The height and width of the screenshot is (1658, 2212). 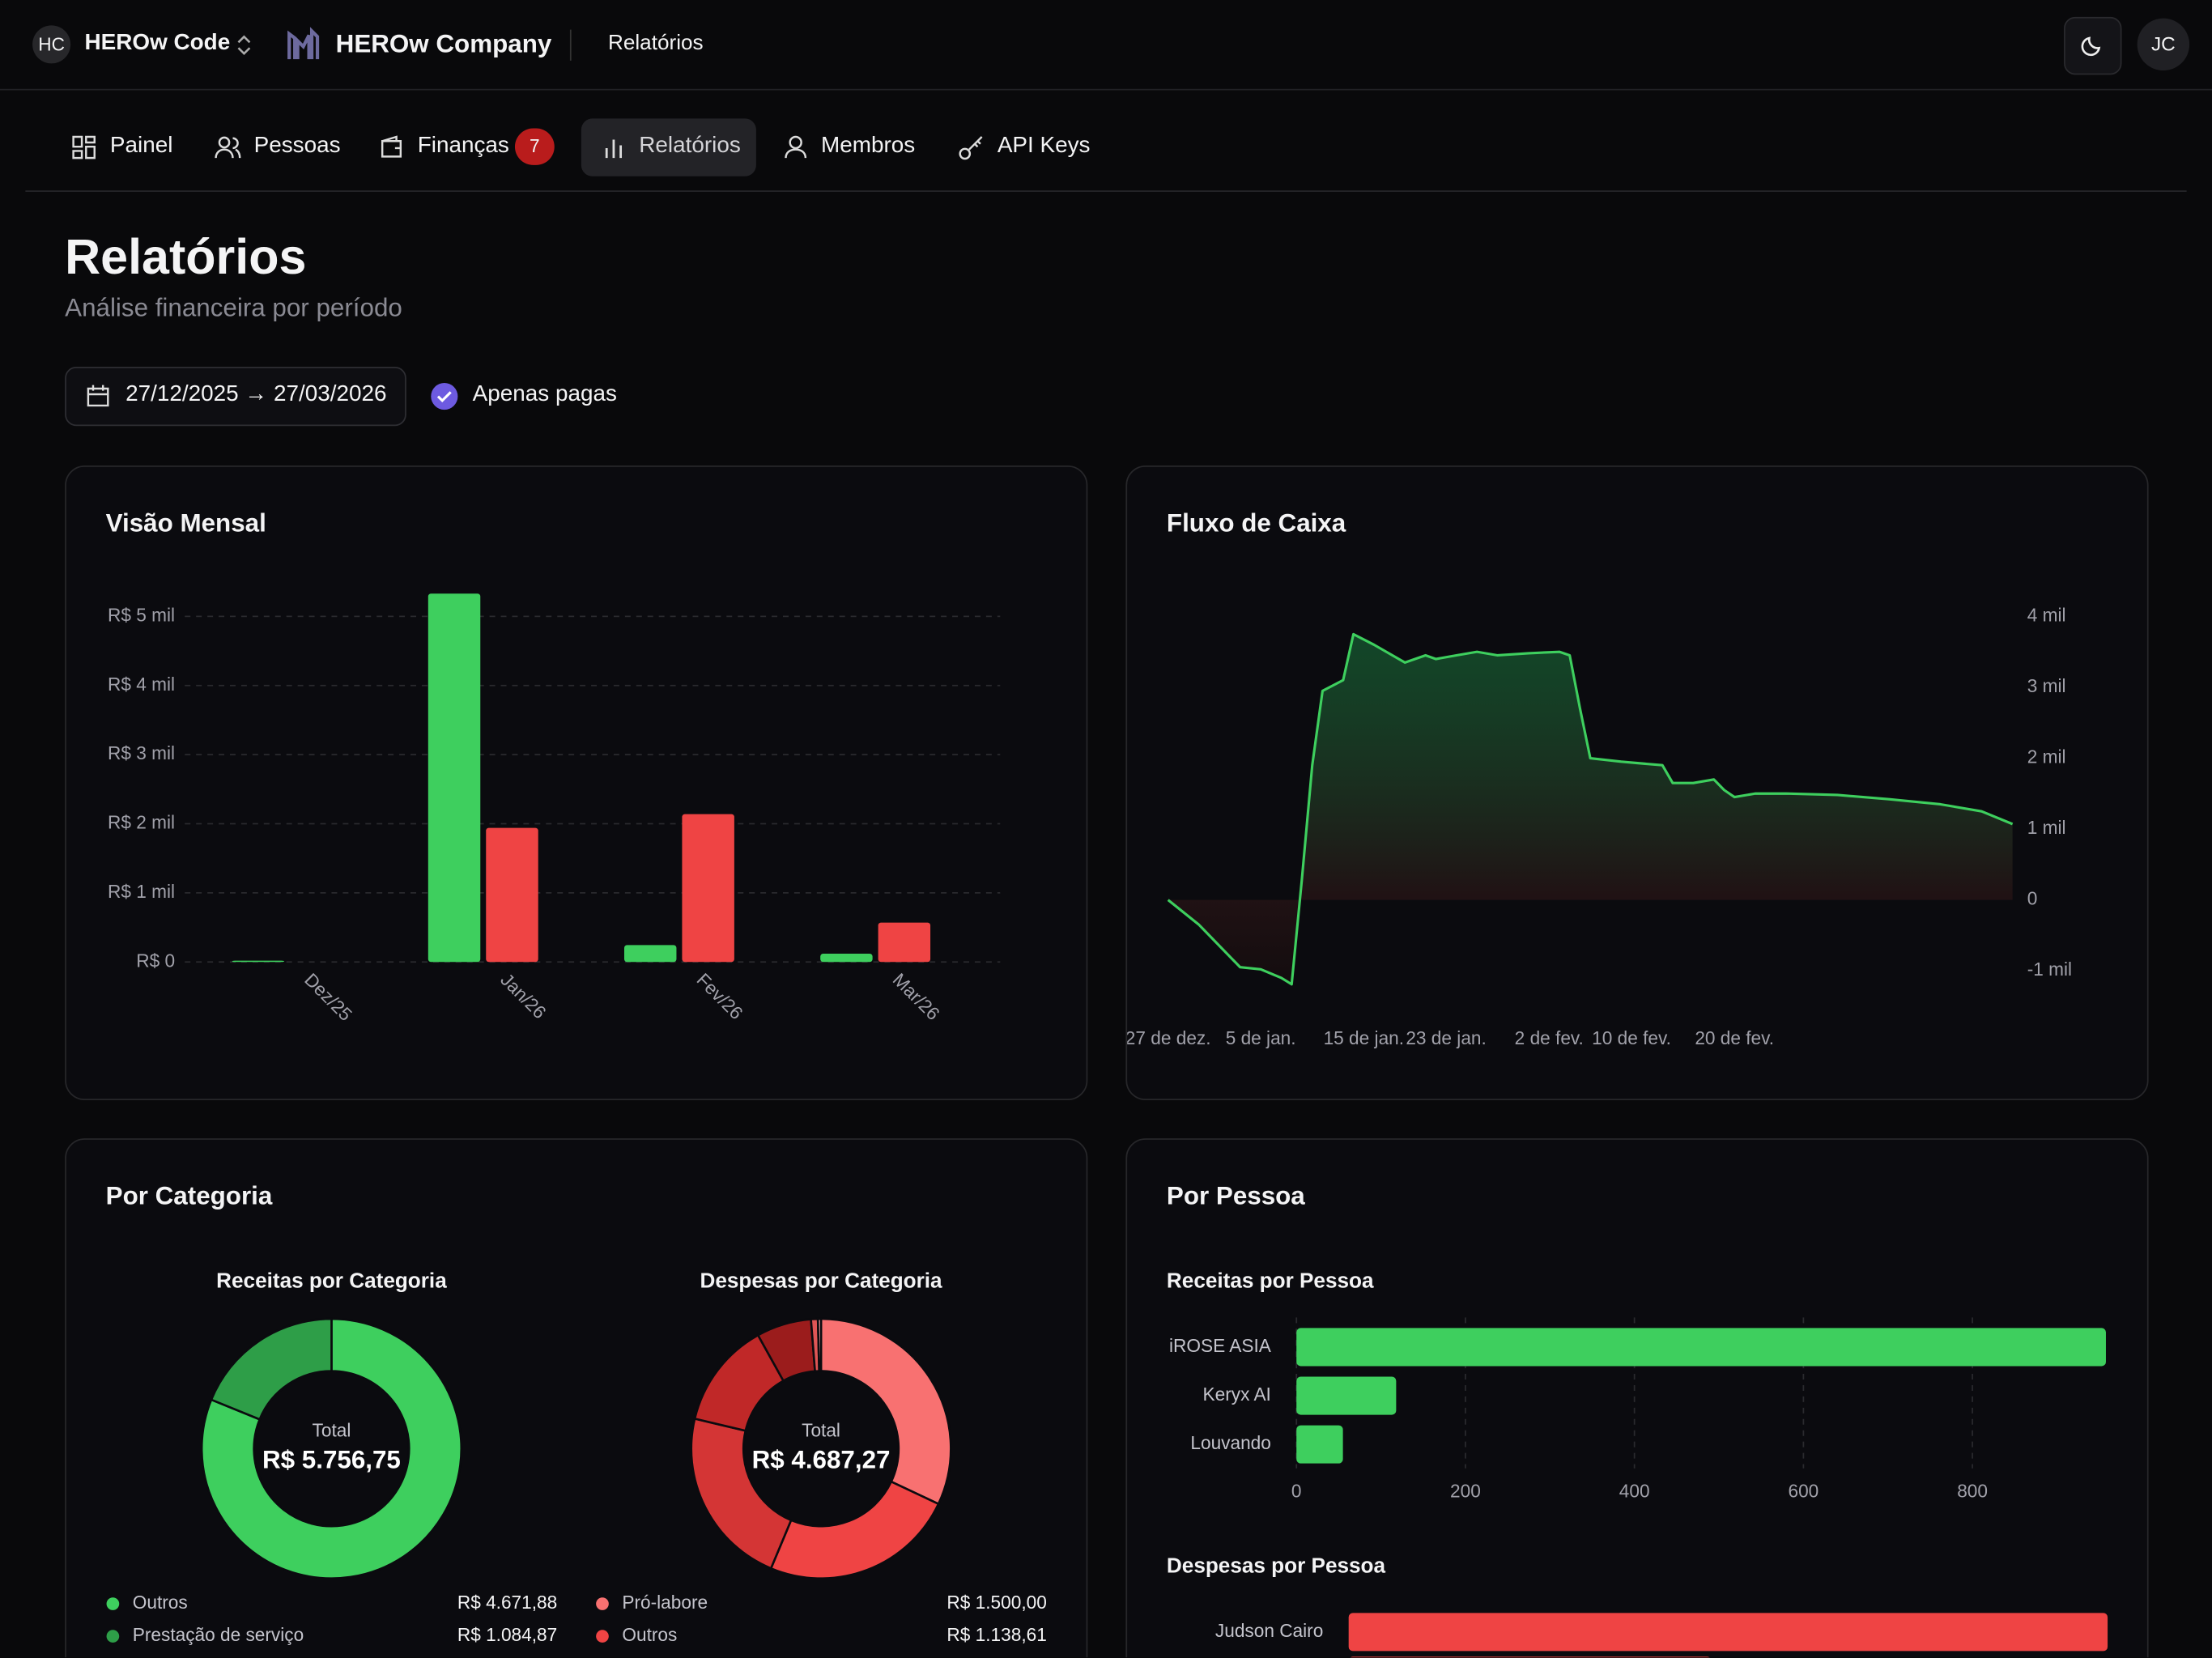 What do you see at coordinates (570, 45) in the screenshot?
I see `separator` at bounding box center [570, 45].